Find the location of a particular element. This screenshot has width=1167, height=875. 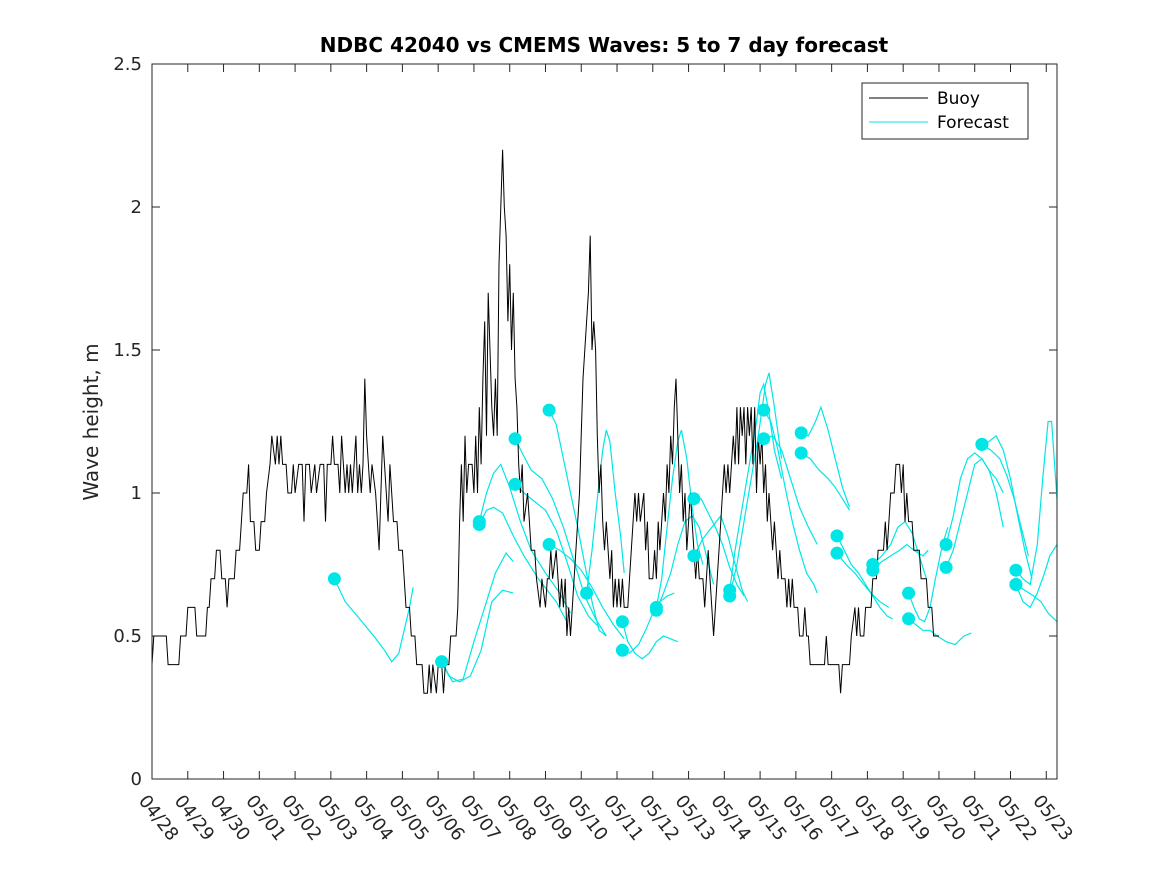

legend-label-buoy: Buoy is located at coordinates (958, 99).